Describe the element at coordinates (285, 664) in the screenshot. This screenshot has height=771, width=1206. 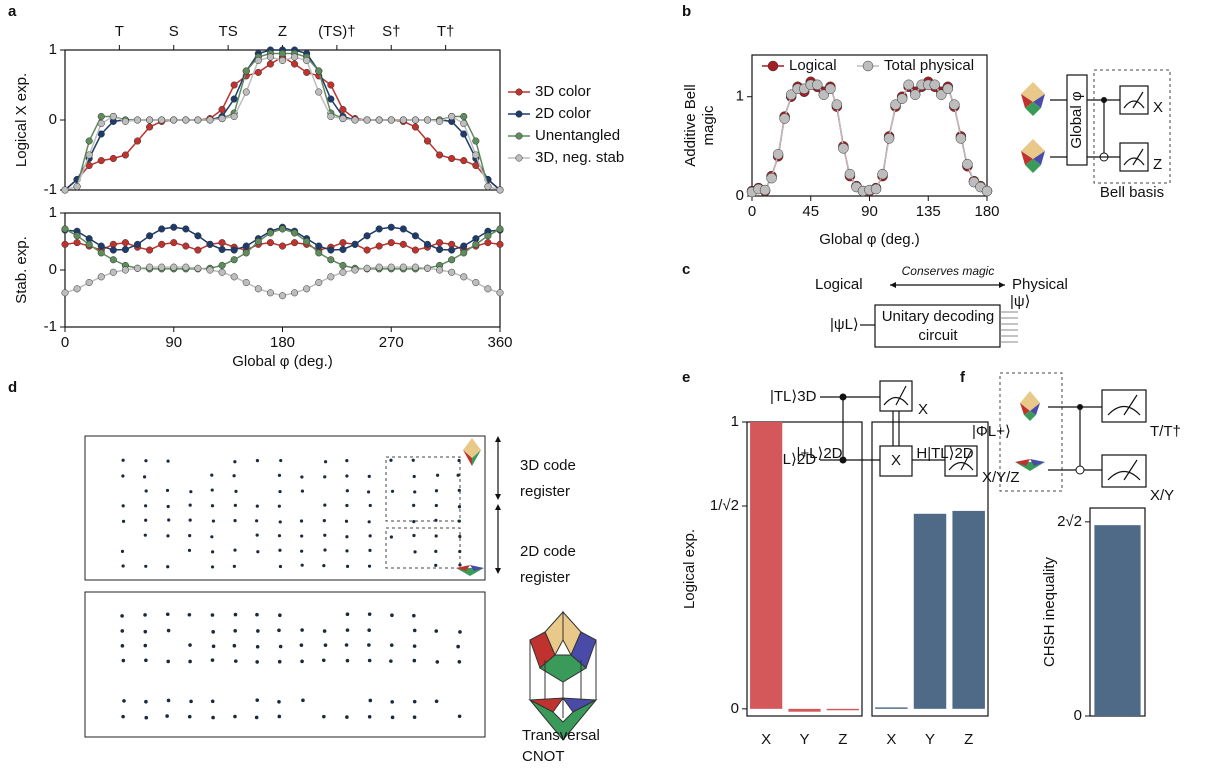
I see `atom-image` at that location.